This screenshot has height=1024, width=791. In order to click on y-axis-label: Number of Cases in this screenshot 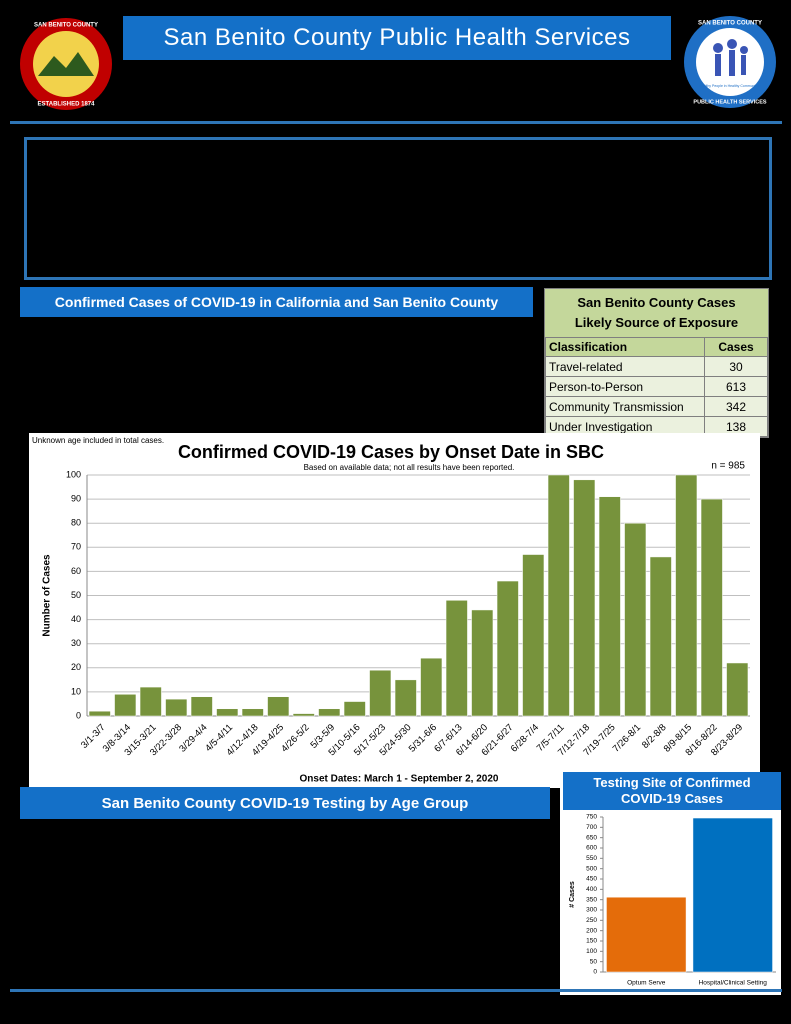, I will do `click(47, 595)`.